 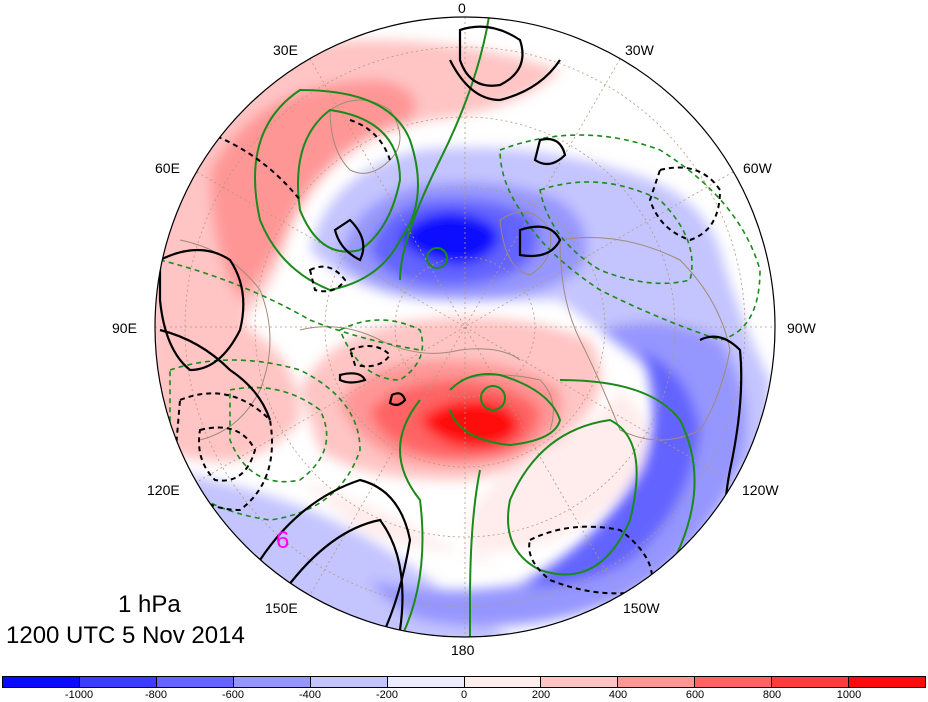 What do you see at coordinates (695, 695) in the screenshot?
I see `colorbar-tick-label: 600` at bounding box center [695, 695].